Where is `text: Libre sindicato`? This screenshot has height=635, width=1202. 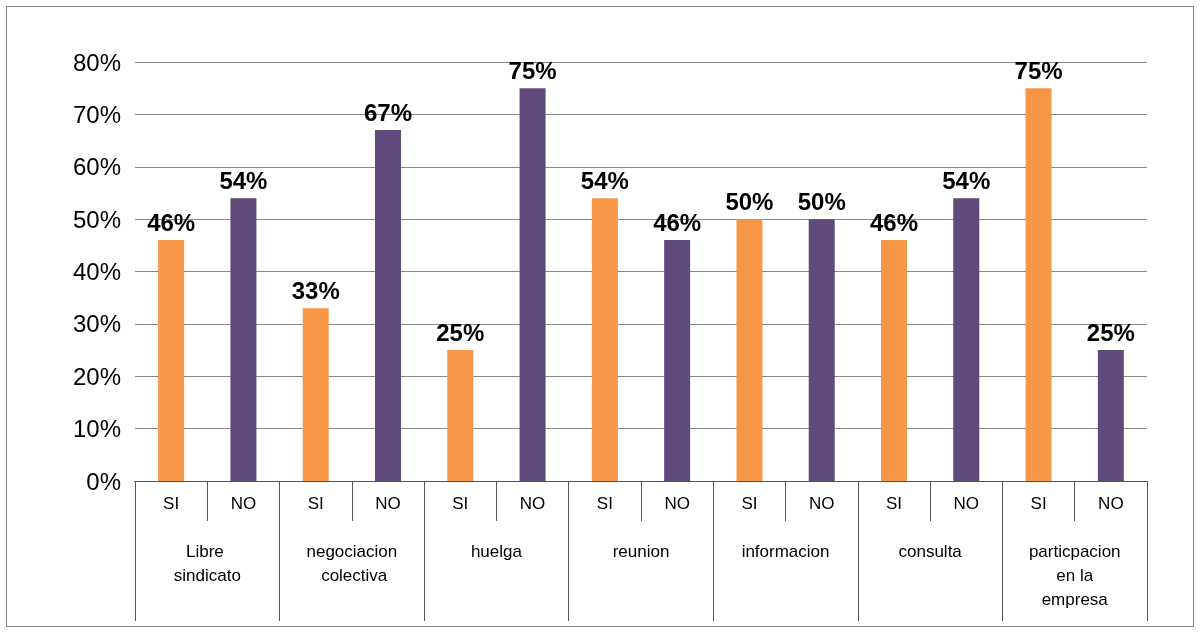
text: Libre sindicato is located at coordinates (207, 563).